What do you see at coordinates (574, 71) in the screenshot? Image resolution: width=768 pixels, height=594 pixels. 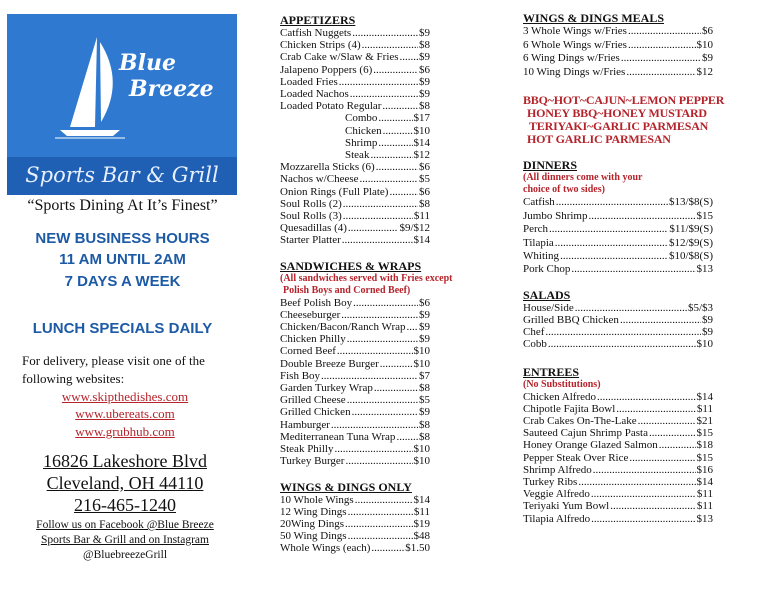 I see `item-name: 10 Wing Dings w/Fries` at bounding box center [574, 71].